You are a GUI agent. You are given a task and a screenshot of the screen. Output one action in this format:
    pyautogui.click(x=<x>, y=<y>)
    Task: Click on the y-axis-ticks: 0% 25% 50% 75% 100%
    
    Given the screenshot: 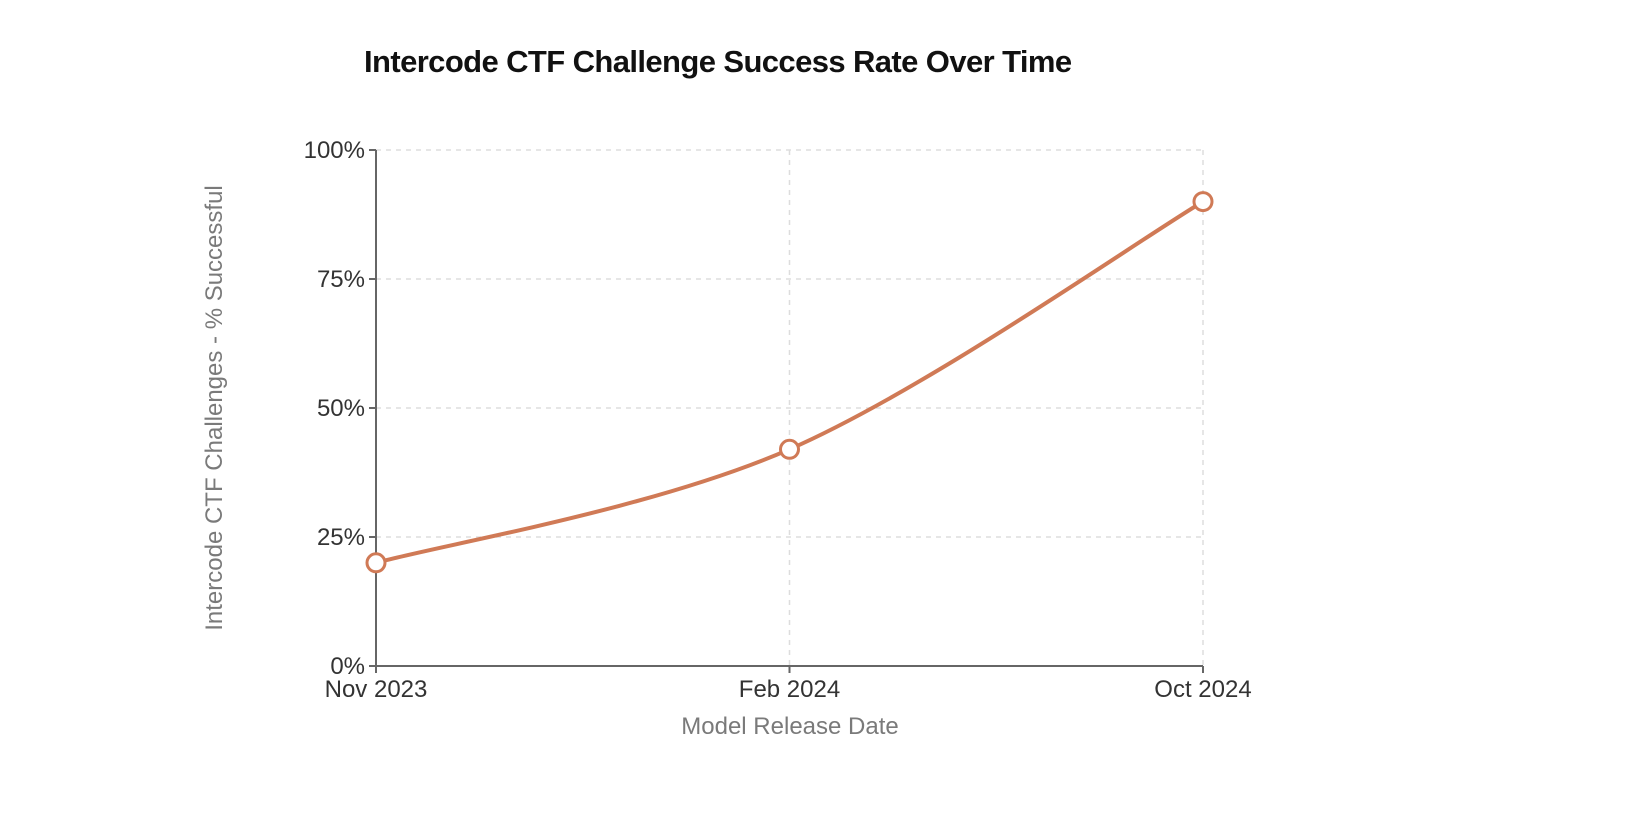 What is the action you would take?
    pyautogui.click(x=340, y=408)
    